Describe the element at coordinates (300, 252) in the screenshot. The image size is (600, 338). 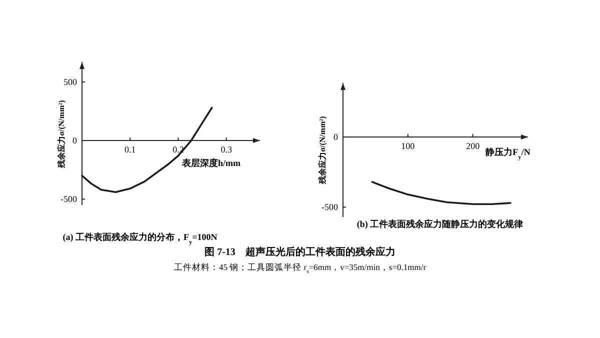
I see `caption: 图 7-13 超声压光后的工件表面的残余应力` at that location.